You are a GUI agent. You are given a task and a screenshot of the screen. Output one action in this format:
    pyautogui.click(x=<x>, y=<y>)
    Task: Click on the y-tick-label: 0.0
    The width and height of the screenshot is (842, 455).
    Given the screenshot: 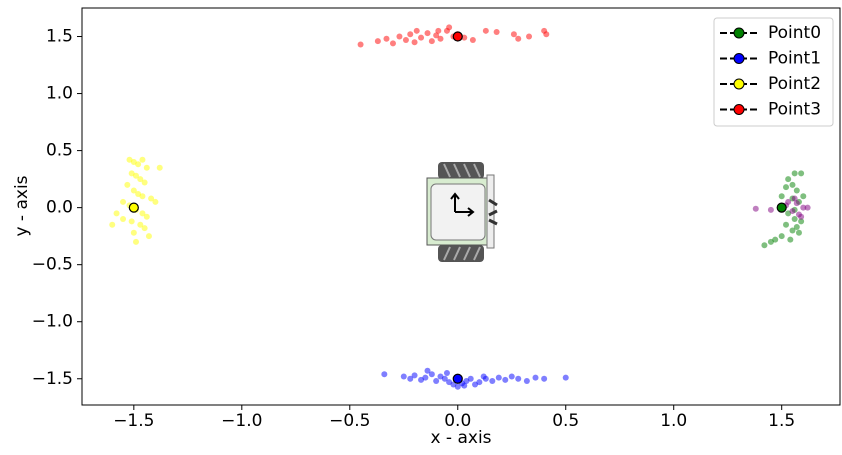 What is the action you would take?
    pyautogui.click(x=59, y=208)
    